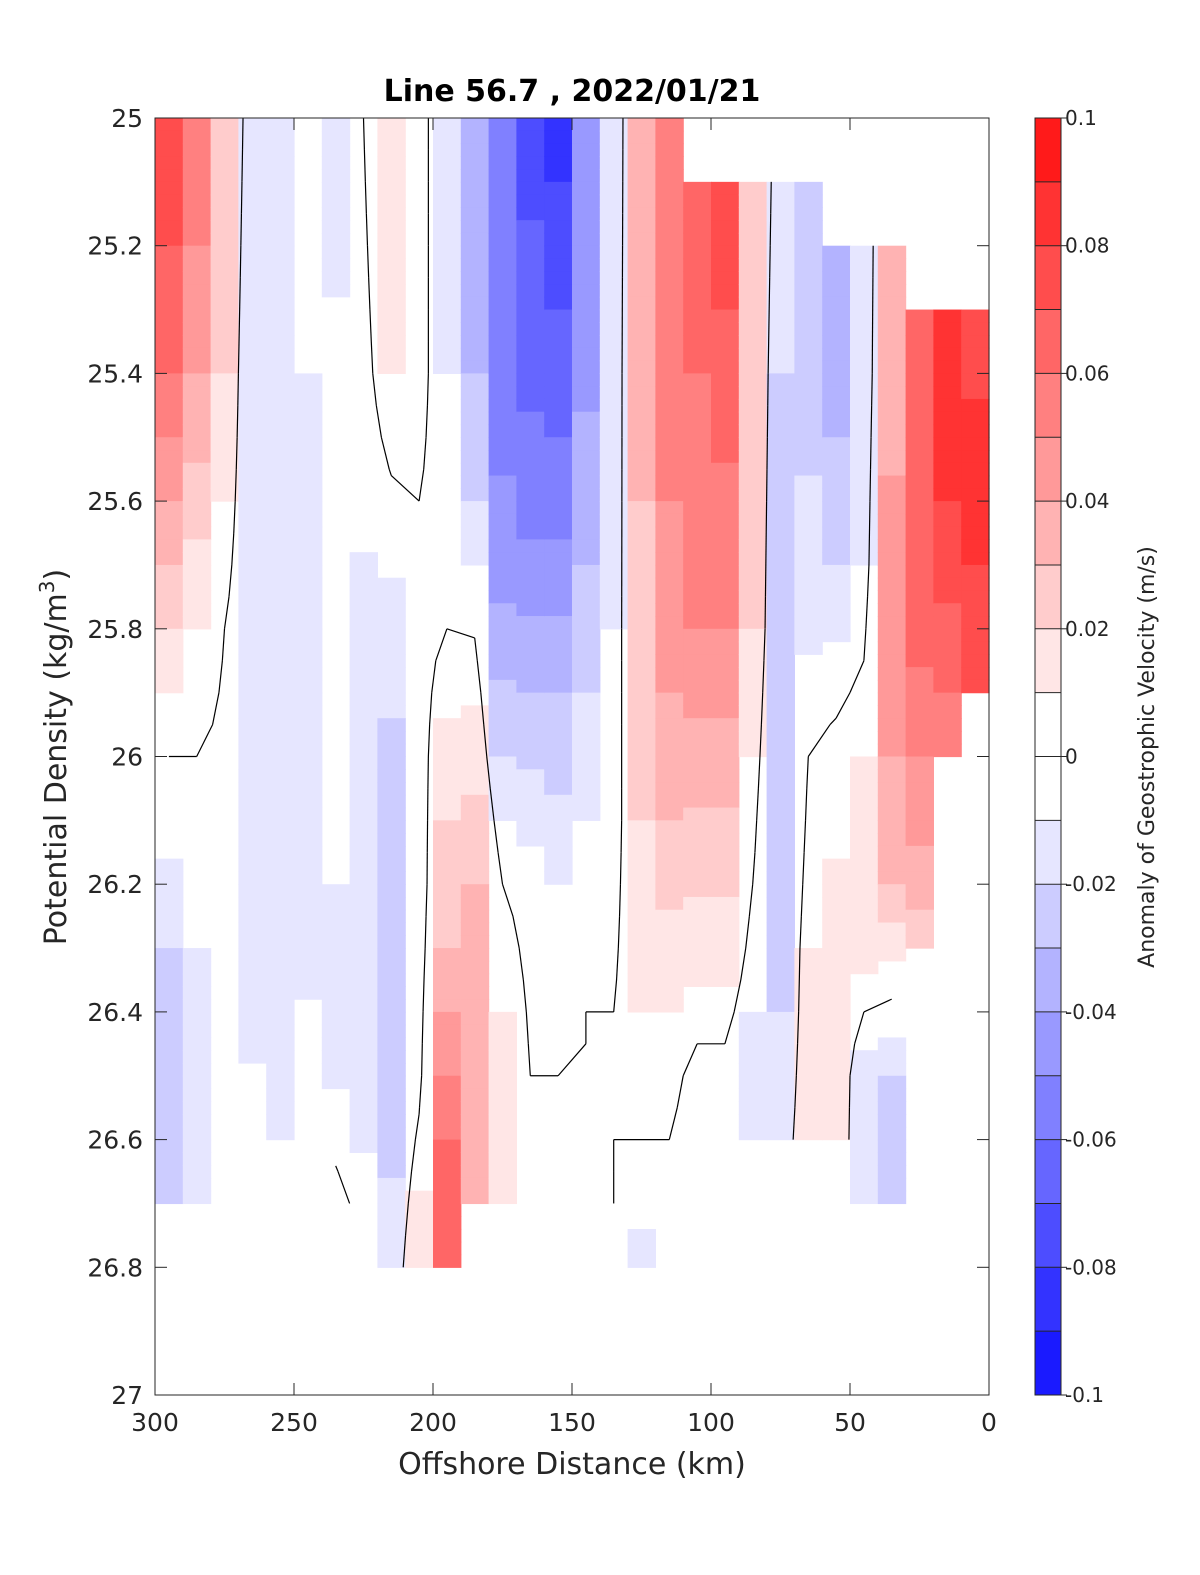  I want to click on colorbar-tick-label: 0.06, so click(1087, 373).